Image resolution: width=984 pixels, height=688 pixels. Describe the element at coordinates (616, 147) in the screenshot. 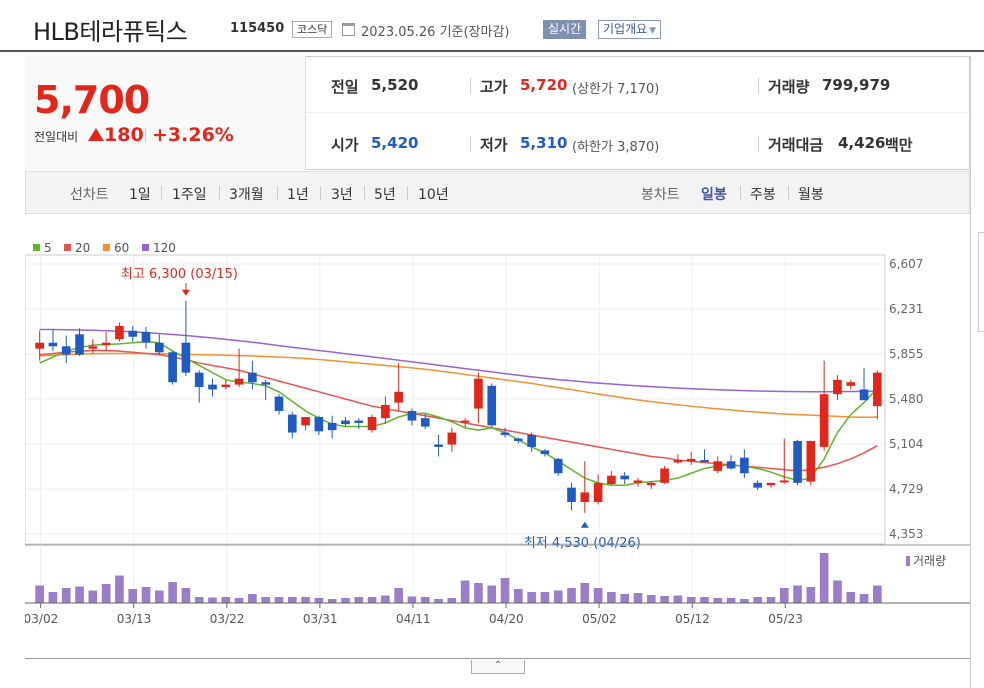

I see `lower-limit: (하한가 3,870)` at that location.